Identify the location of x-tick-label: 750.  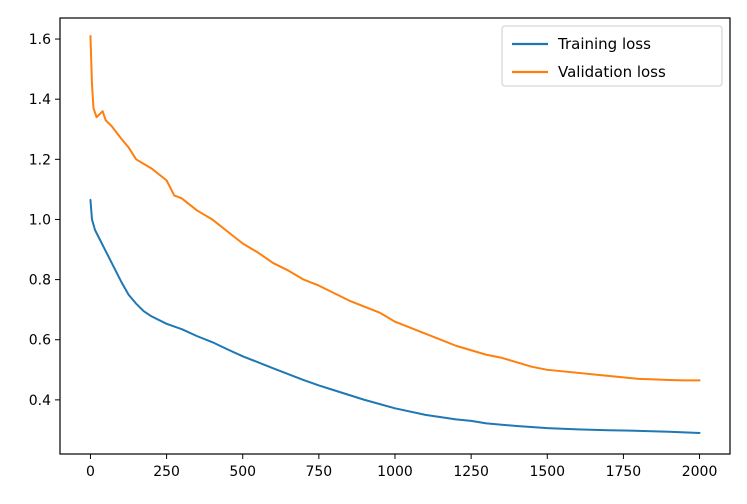
(318, 472).